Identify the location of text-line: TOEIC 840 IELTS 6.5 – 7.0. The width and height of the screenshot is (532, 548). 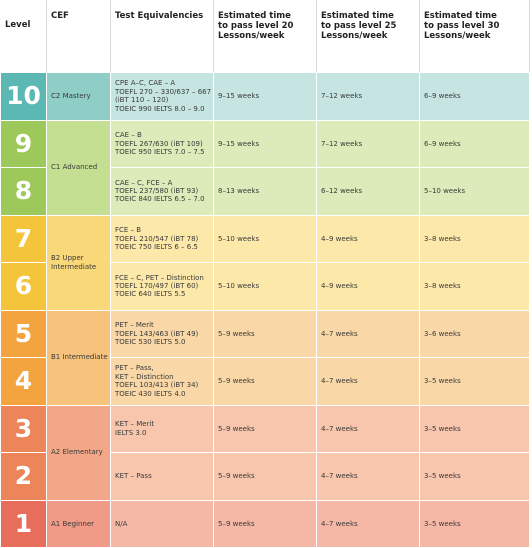
(160, 199).